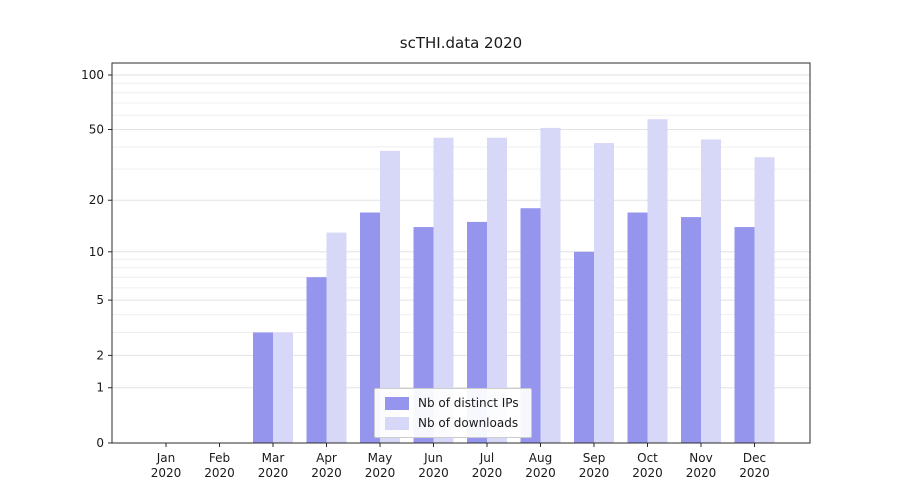 The image size is (900, 500). Describe the element at coordinates (96, 252) in the screenshot. I see `y-tick-label: 10` at that location.